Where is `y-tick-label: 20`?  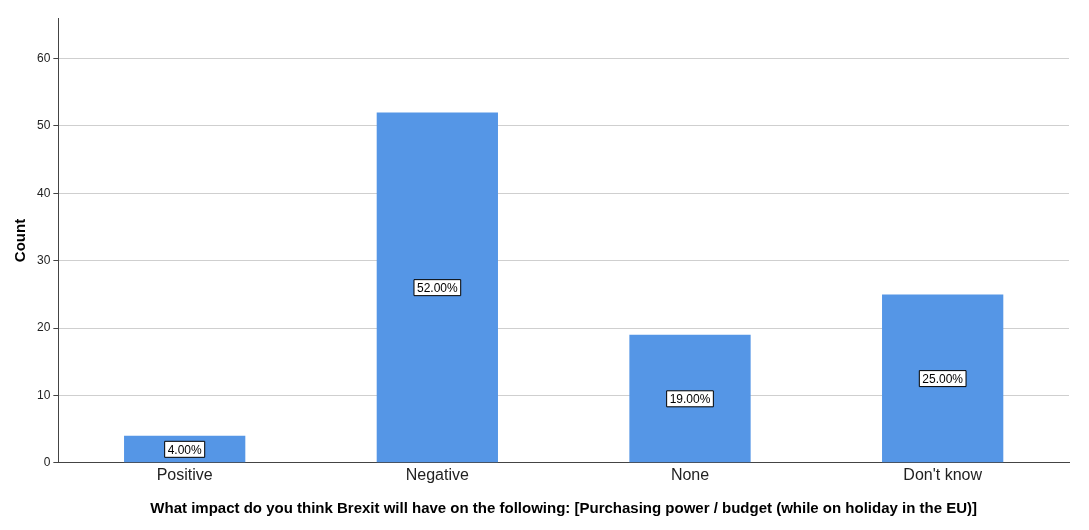
y-tick-label: 20 is located at coordinates (43, 327).